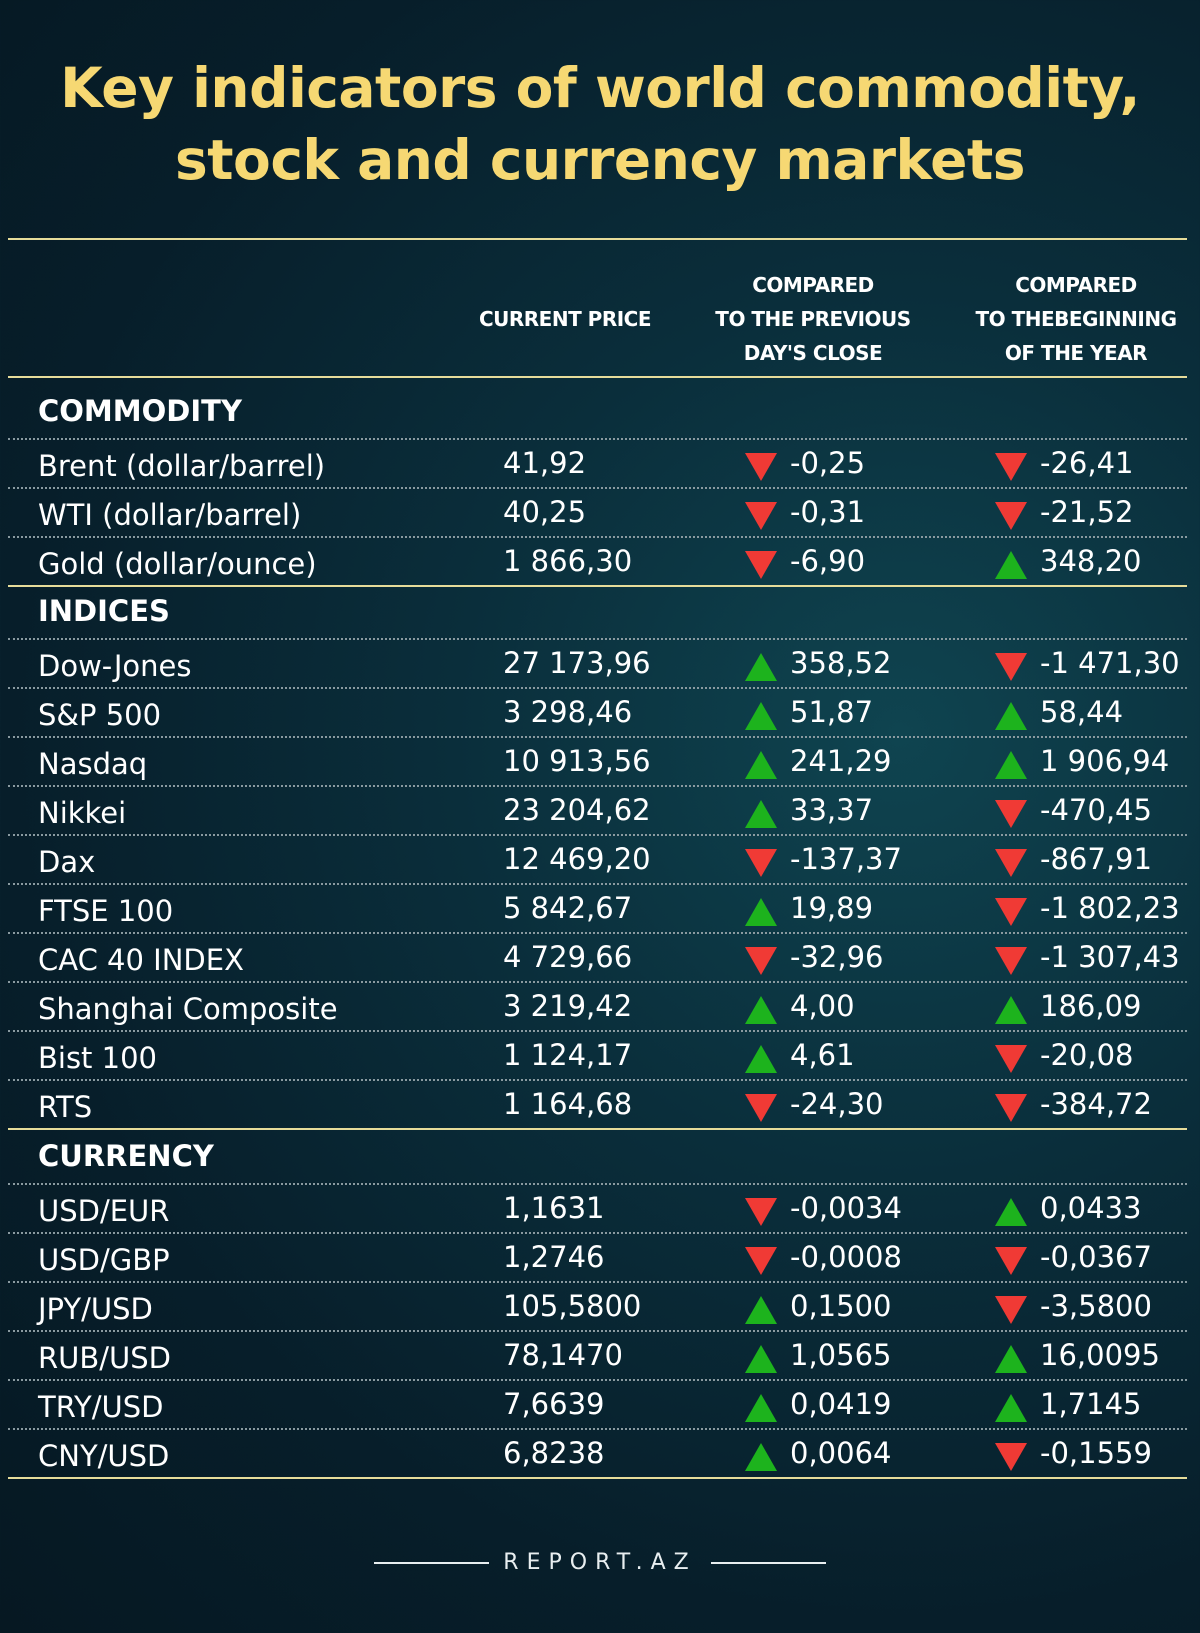 The image size is (1200, 1633). What do you see at coordinates (841, 761) in the screenshot?
I see `prev-day-change: 241,29` at bounding box center [841, 761].